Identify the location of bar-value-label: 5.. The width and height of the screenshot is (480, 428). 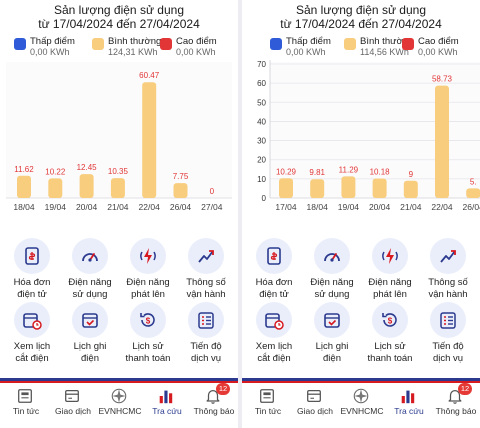
(473, 181).